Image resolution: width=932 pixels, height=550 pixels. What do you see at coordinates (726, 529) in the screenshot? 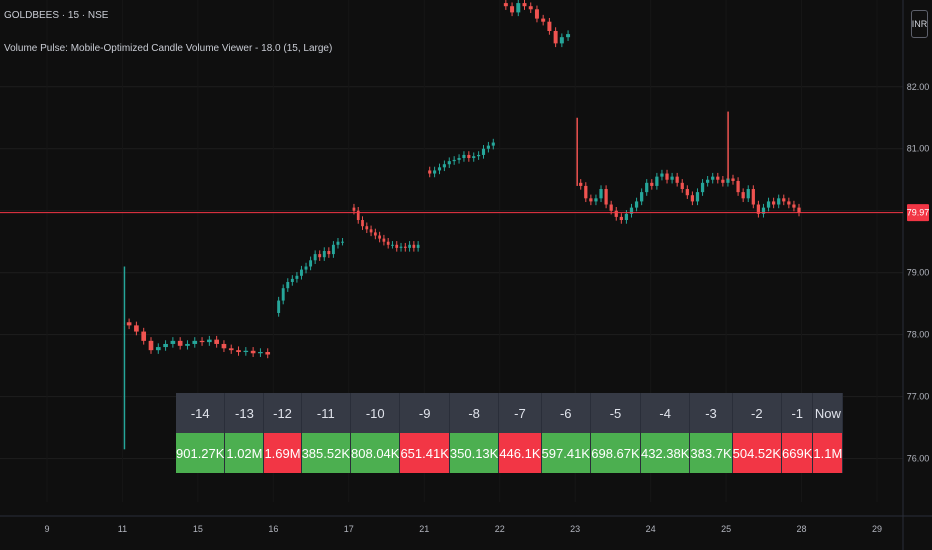
I see `time-tick-label: 25` at bounding box center [726, 529].